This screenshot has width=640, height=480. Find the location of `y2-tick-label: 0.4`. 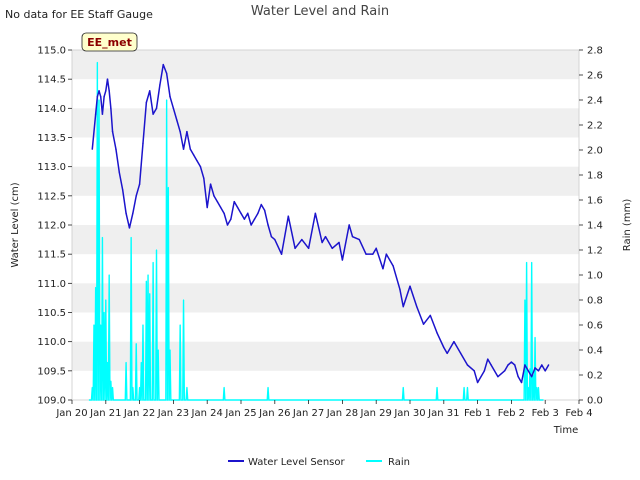

y2-tick-label: 0.4 is located at coordinates (595, 351).